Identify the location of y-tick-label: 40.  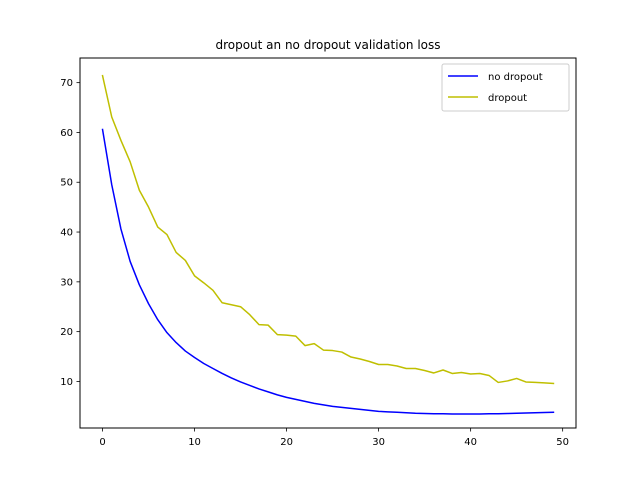
(66, 233).